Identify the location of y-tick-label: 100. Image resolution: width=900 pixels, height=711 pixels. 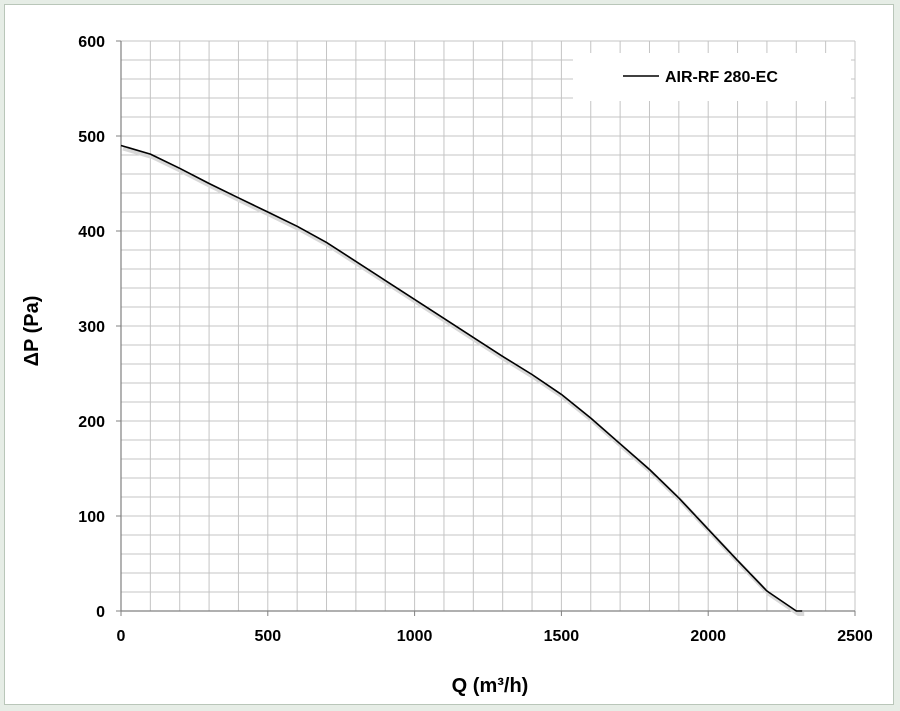
(91, 517).